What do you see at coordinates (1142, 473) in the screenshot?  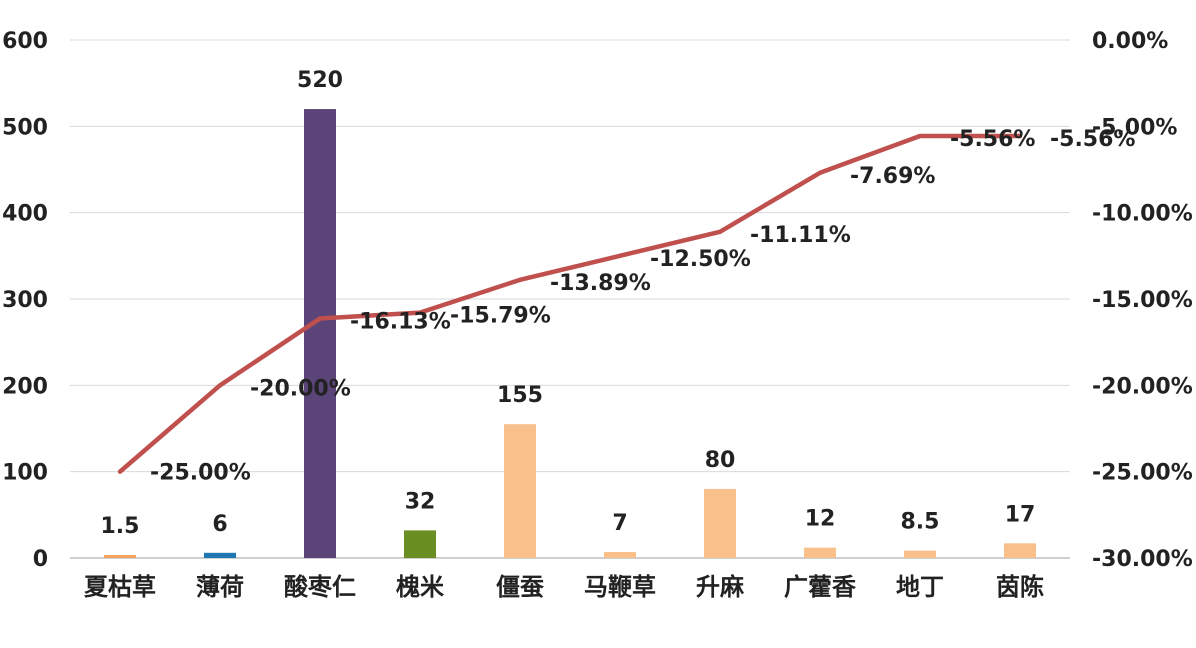 I see `y-tick-label-right: -25.00%` at bounding box center [1142, 473].